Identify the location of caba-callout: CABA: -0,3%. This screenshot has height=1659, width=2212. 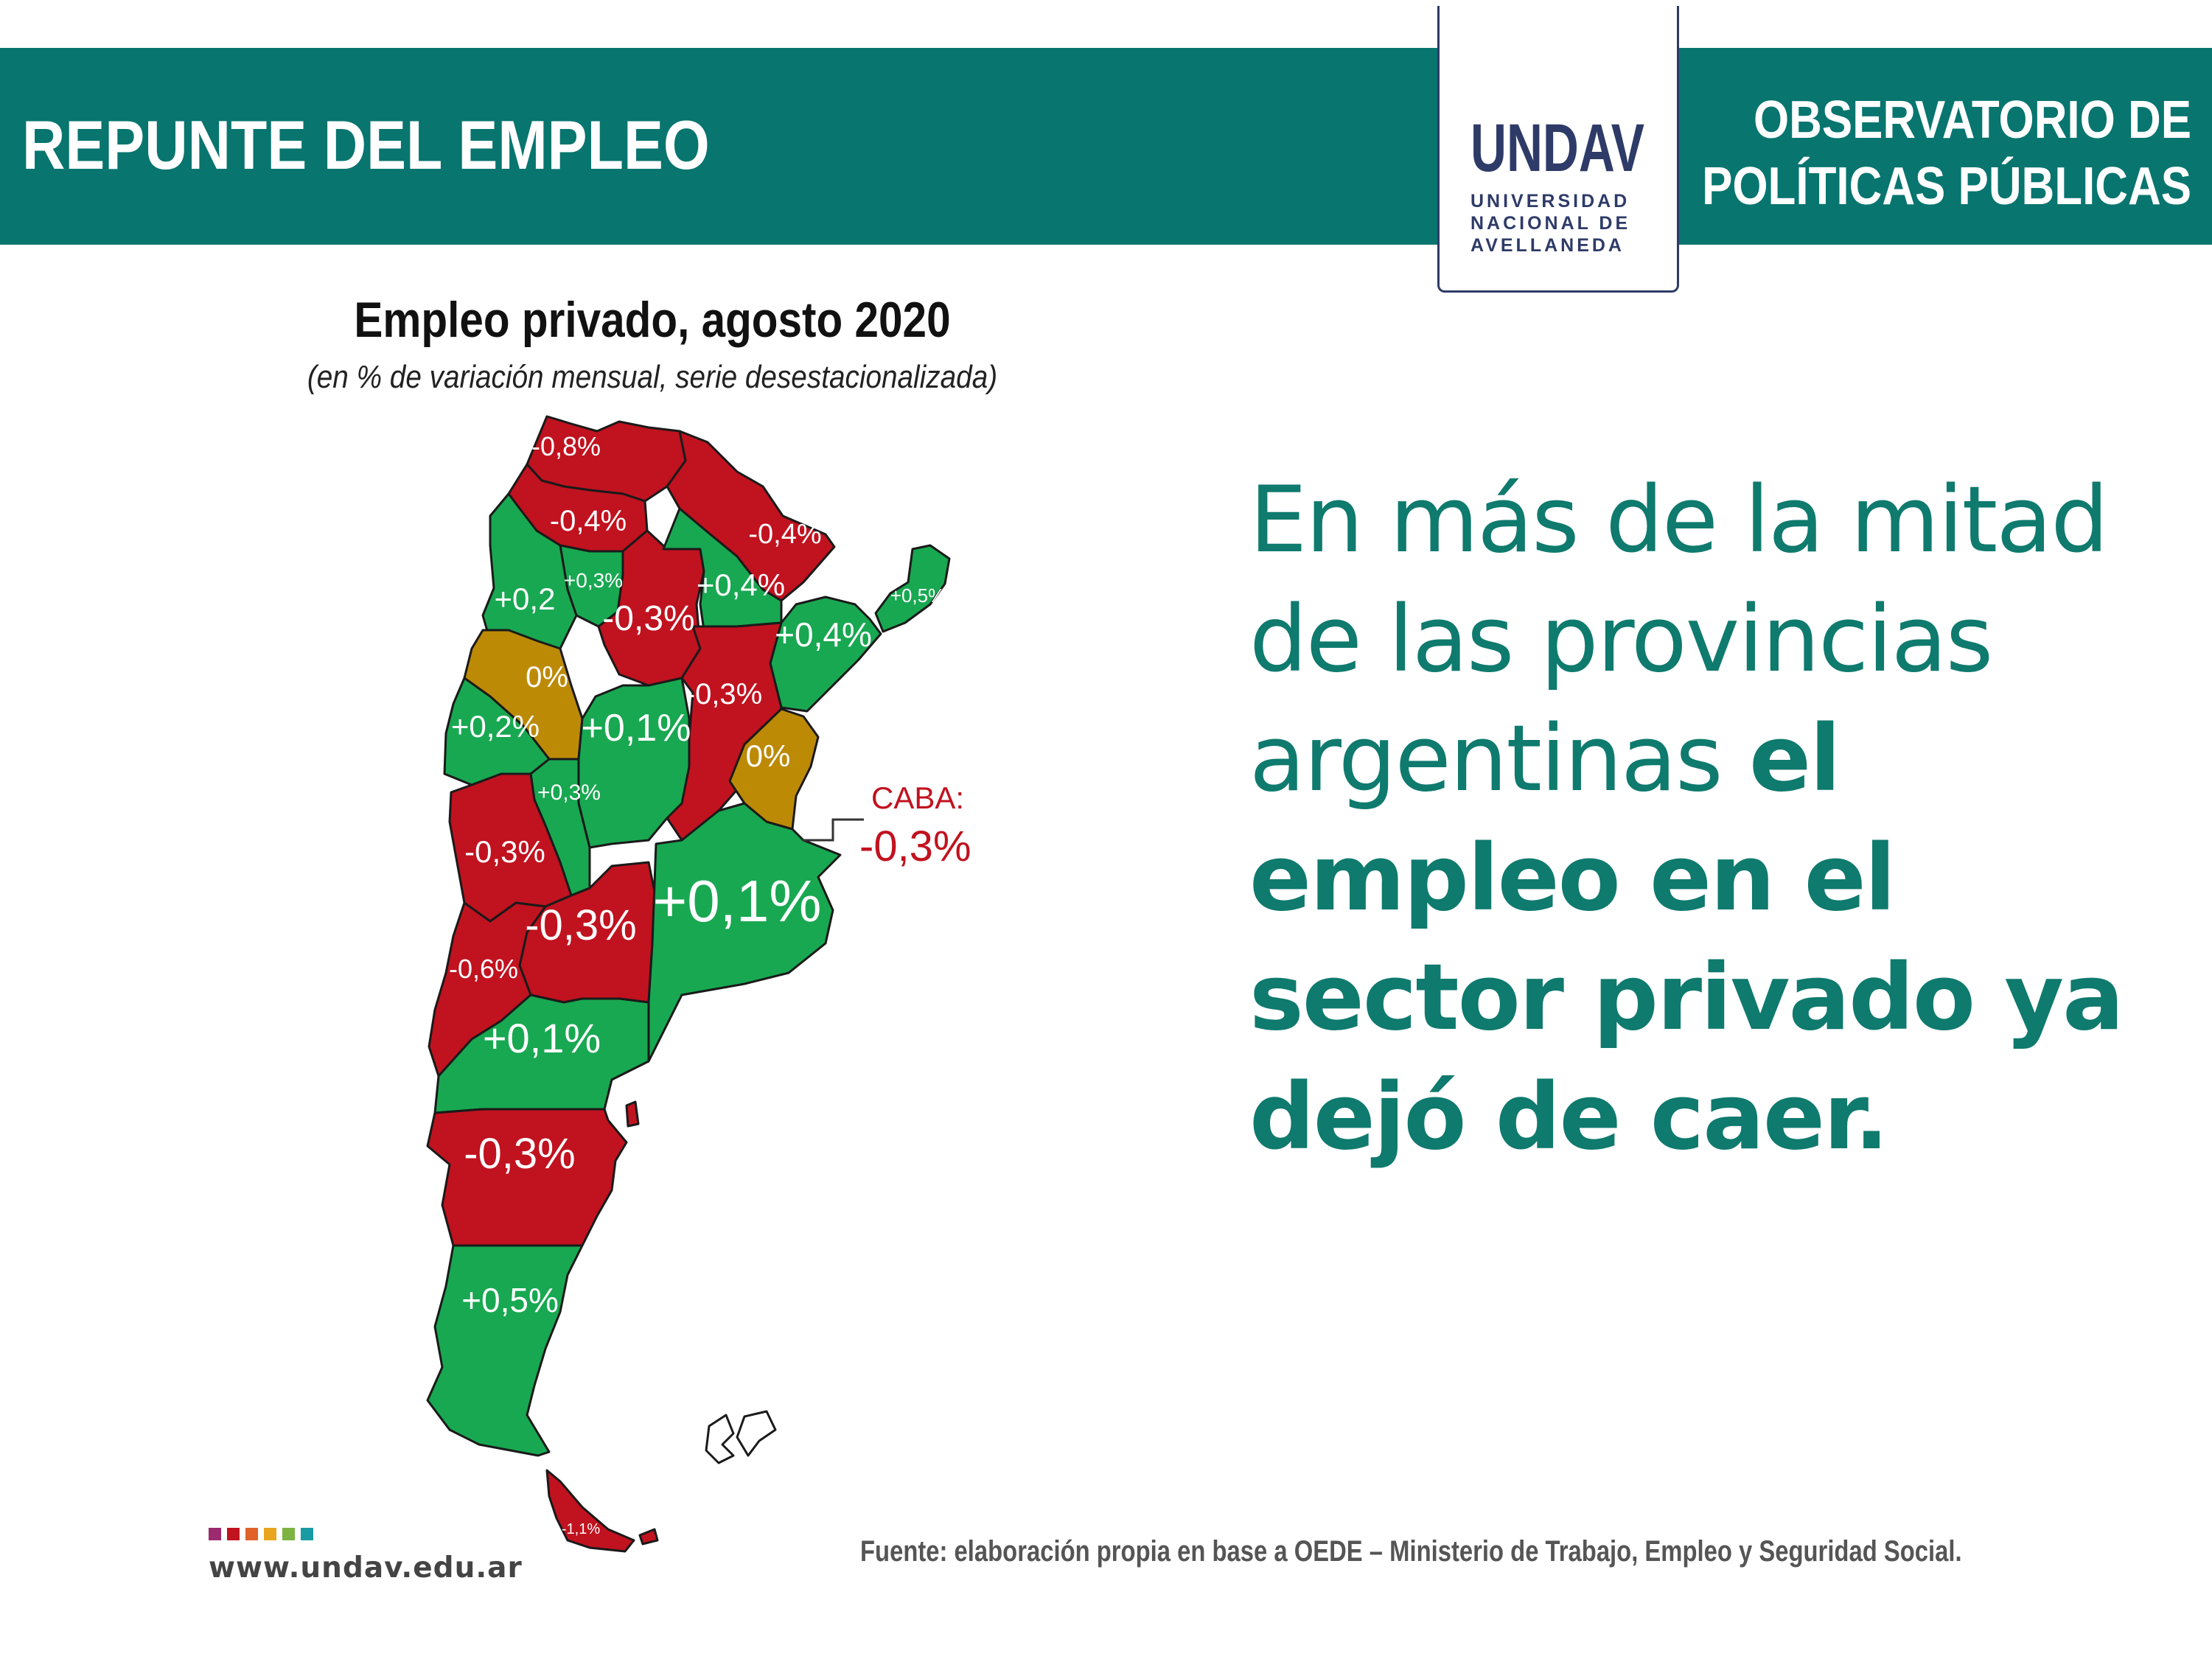
(886, 825).